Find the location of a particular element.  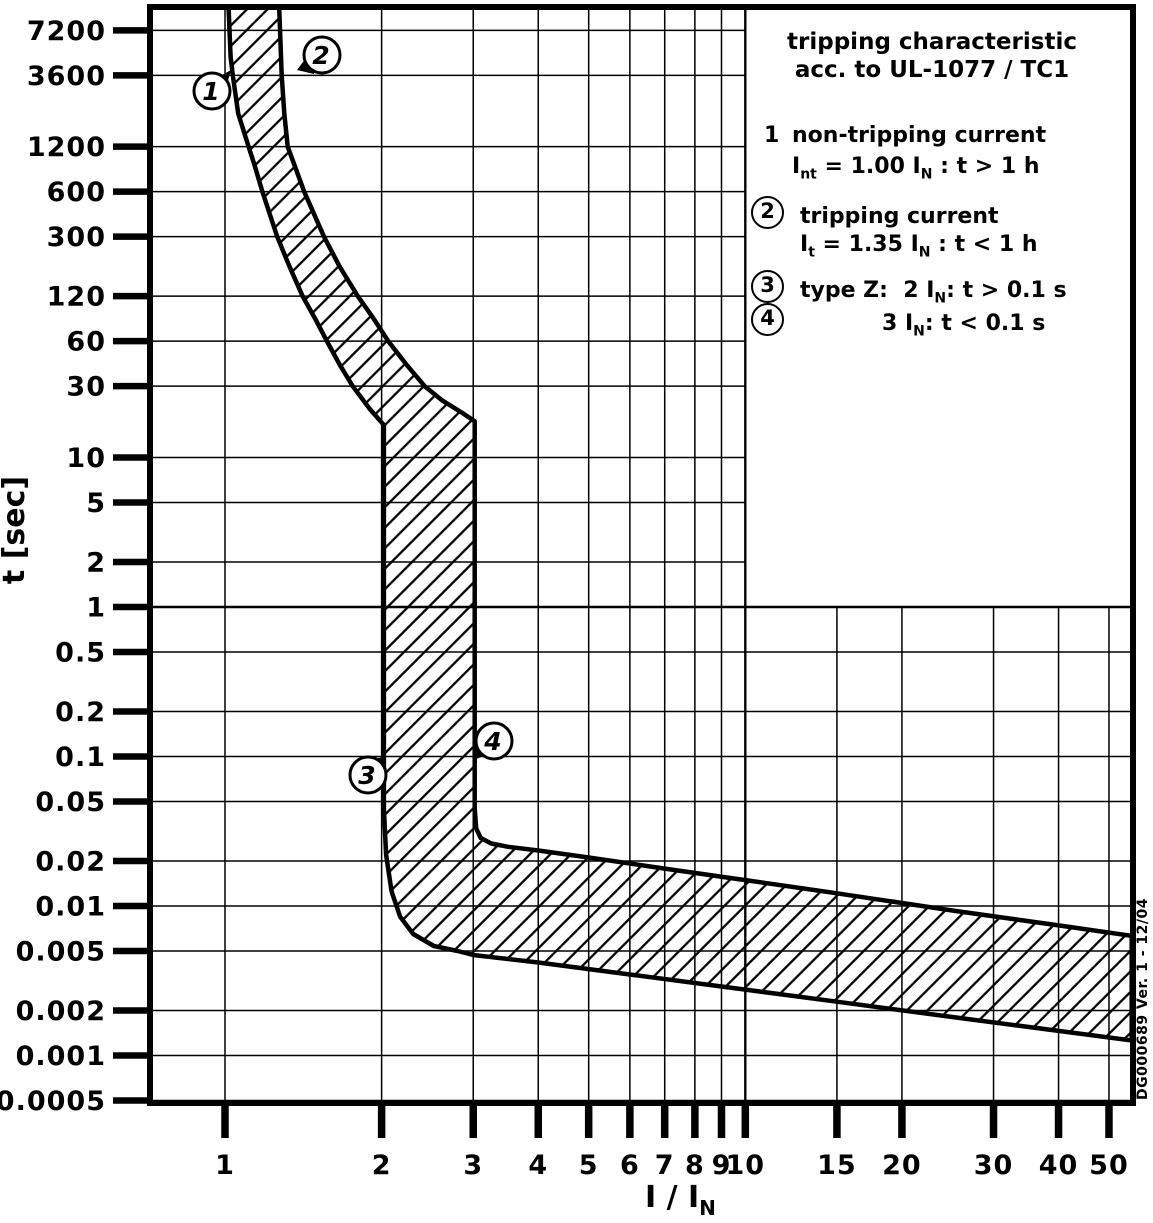

y-tick-label: 10 is located at coordinates (86, 458).